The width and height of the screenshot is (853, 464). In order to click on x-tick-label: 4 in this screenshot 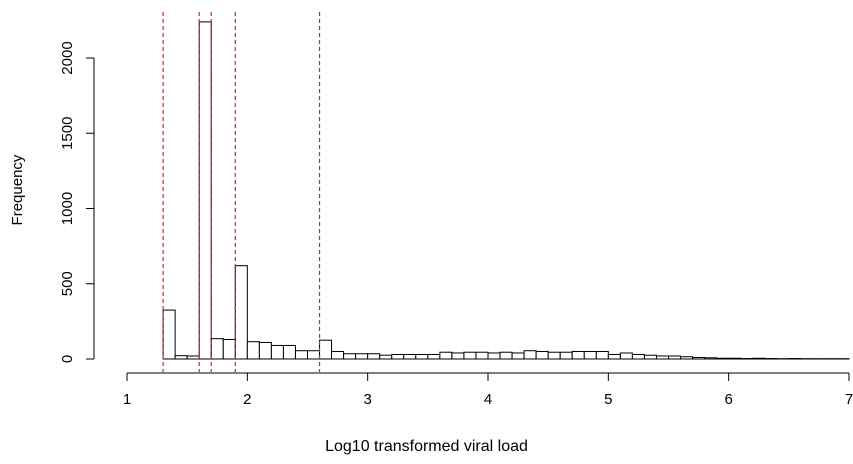, I will do `click(488, 399)`.